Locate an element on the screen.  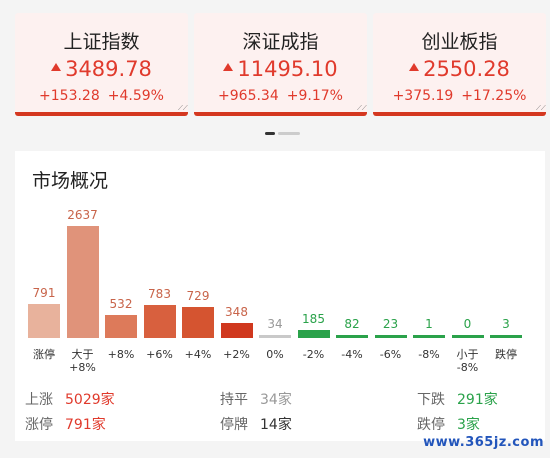
bar-category-label: +2% is located at coordinates (236, 354).